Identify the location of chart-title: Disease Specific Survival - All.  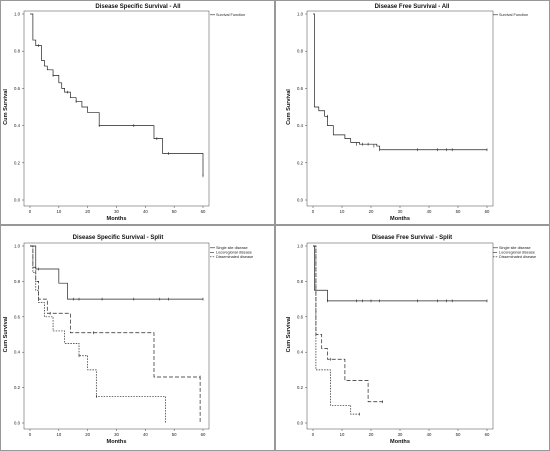
(137, 7).